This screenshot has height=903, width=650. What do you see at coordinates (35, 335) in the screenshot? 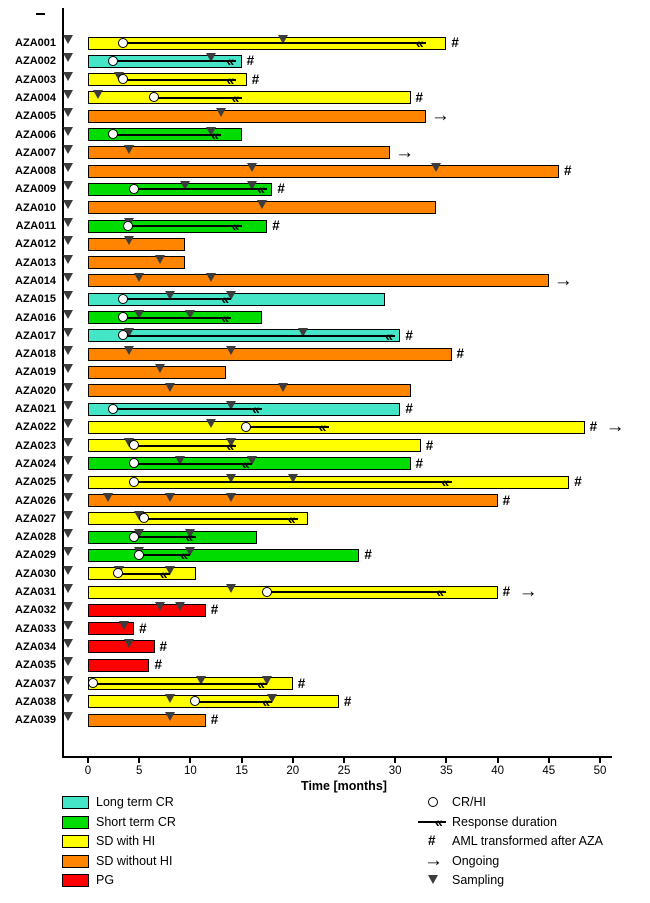
I see `patient-id-label: AZA017` at bounding box center [35, 335].